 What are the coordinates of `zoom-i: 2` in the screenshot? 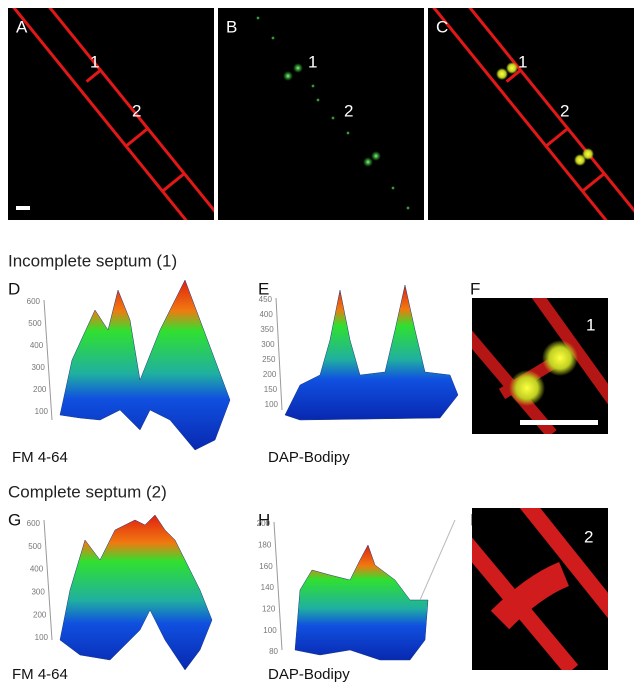 It's located at (540, 589).